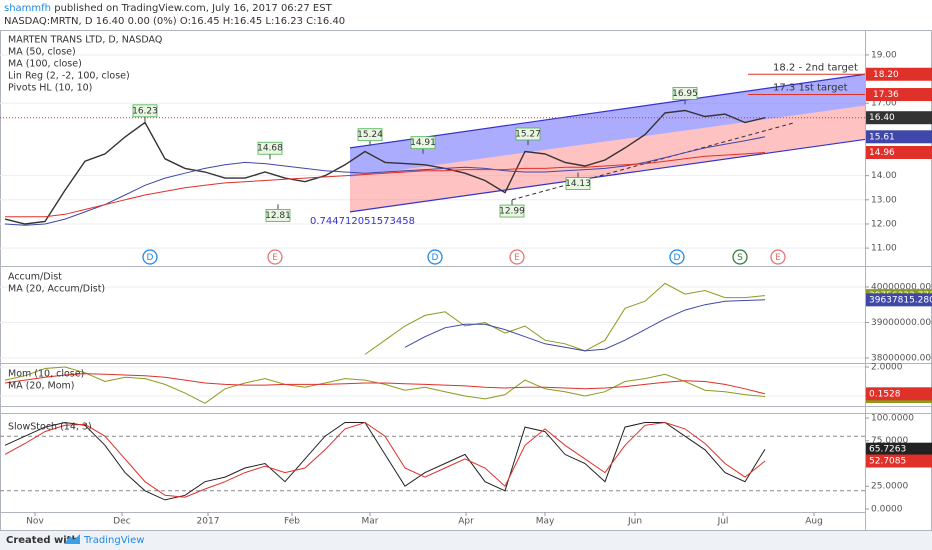  Describe the element at coordinates (27, 8) in the screenshot. I see `author: shammfh` at that location.